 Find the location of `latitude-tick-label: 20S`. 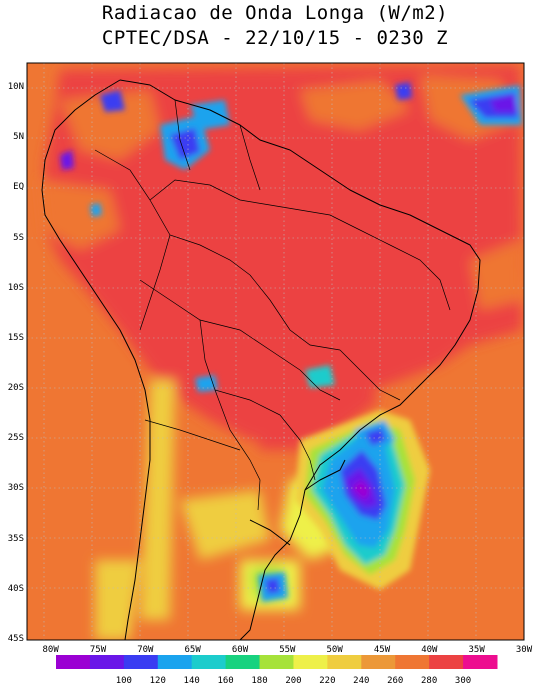

latitude-tick-label: 20S is located at coordinates (15, 388).